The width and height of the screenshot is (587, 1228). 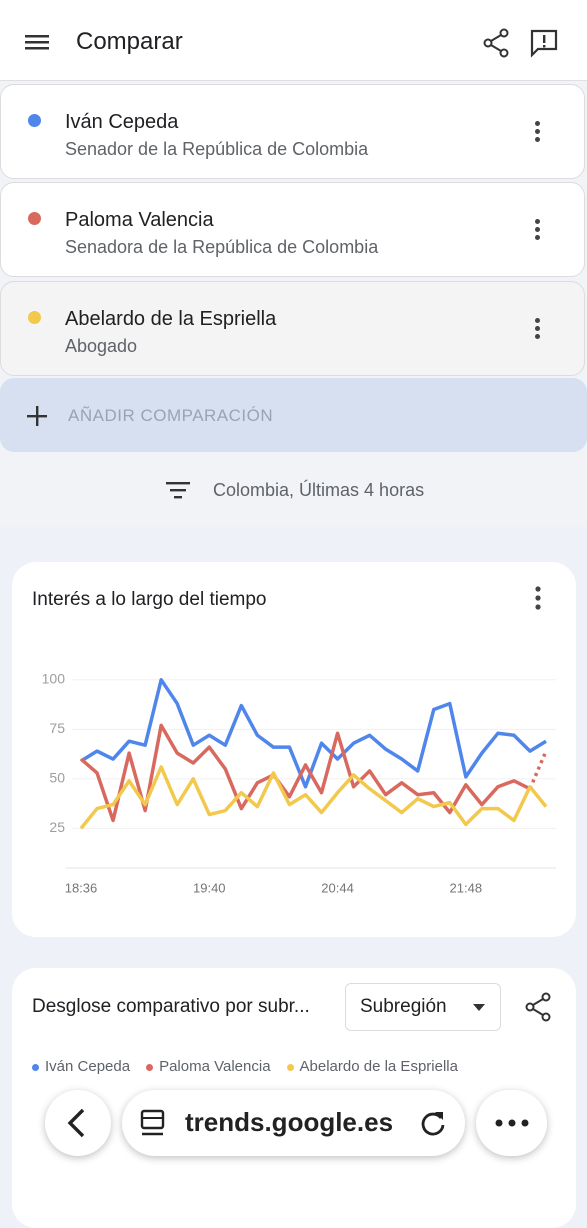 What do you see at coordinates (178, 490) in the screenshot?
I see `filter-icon` at bounding box center [178, 490].